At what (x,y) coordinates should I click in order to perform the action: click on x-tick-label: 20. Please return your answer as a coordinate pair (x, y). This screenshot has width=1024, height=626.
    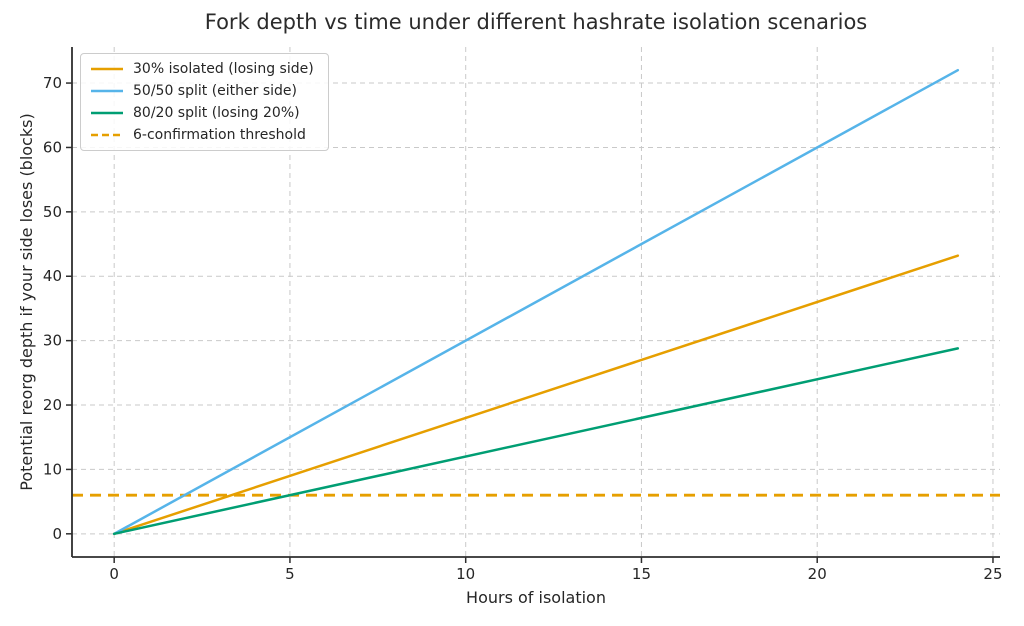
    Looking at the image, I should click on (817, 574).